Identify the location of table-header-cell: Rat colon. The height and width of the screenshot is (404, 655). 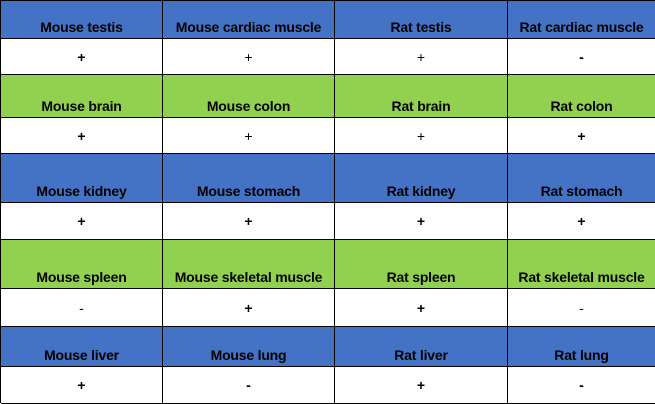
(581, 96).